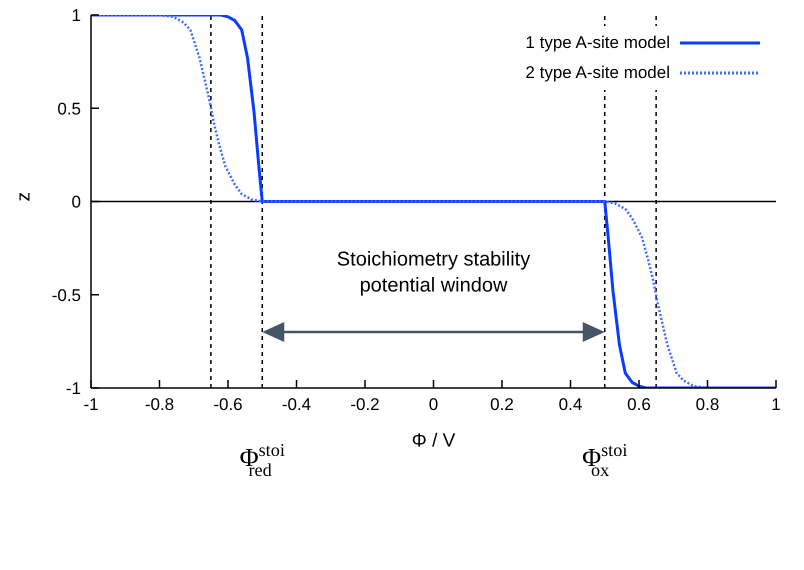  Describe the element at coordinates (434, 441) in the screenshot. I see `x-axis-title: Φ / V` at that location.